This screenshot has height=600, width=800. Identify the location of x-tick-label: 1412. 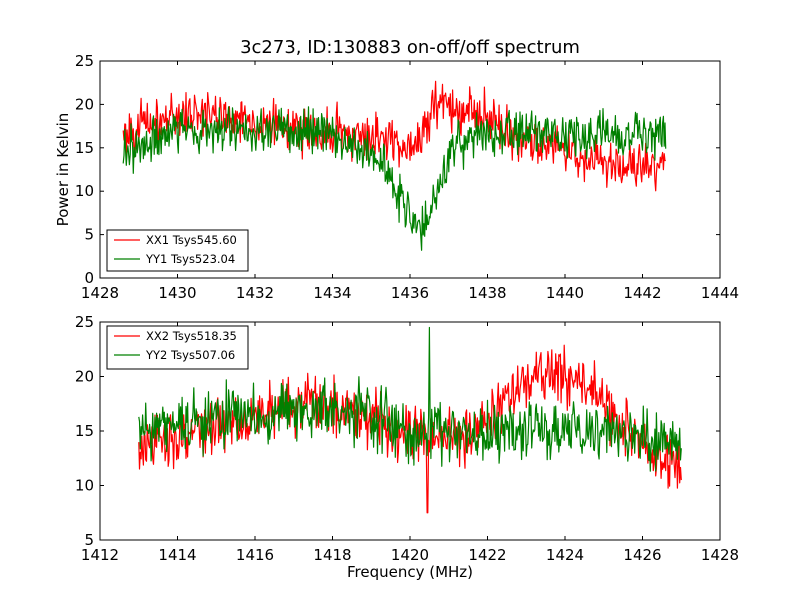
(100, 555).